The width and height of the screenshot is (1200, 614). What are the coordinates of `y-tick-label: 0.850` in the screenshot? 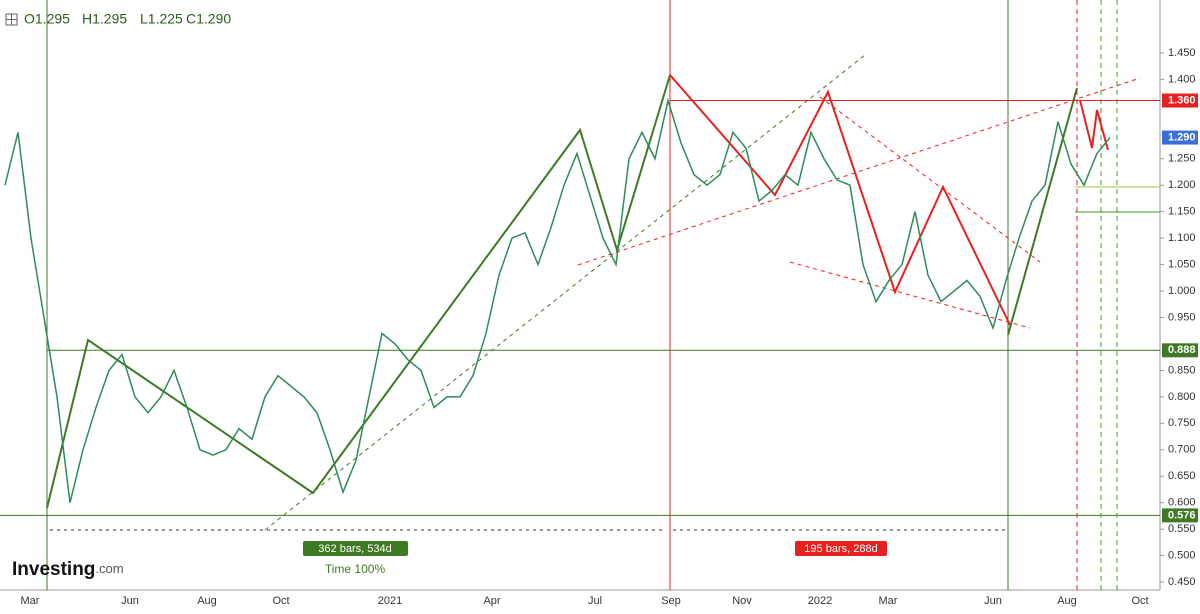 It's located at (1182, 370).